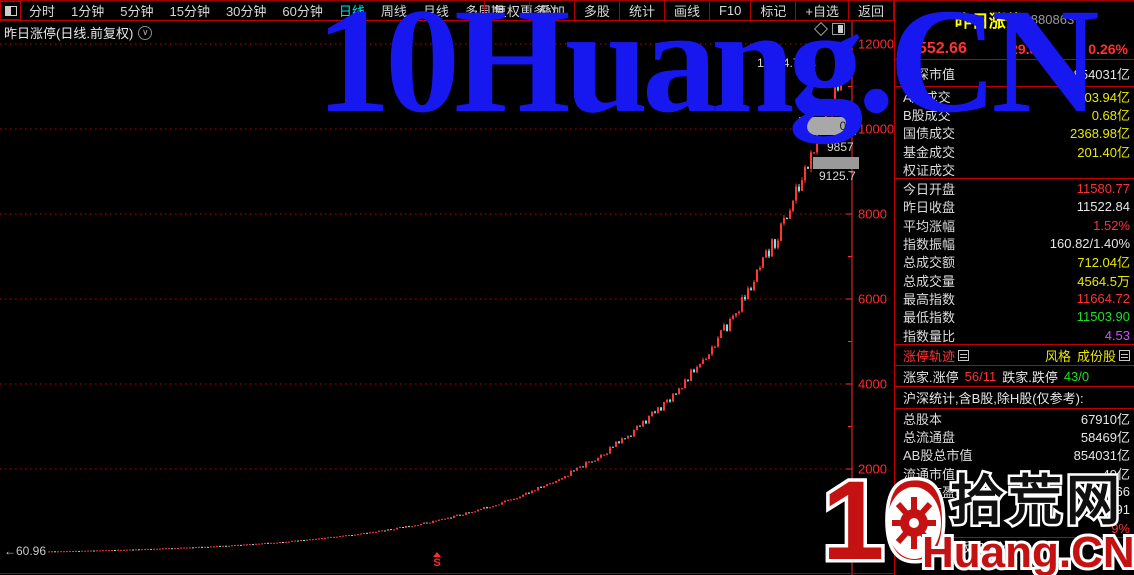 The image size is (1134, 575). What do you see at coordinates (1105, 438) in the screenshot?
I see `row-value: 58469亿` at bounding box center [1105, 438].